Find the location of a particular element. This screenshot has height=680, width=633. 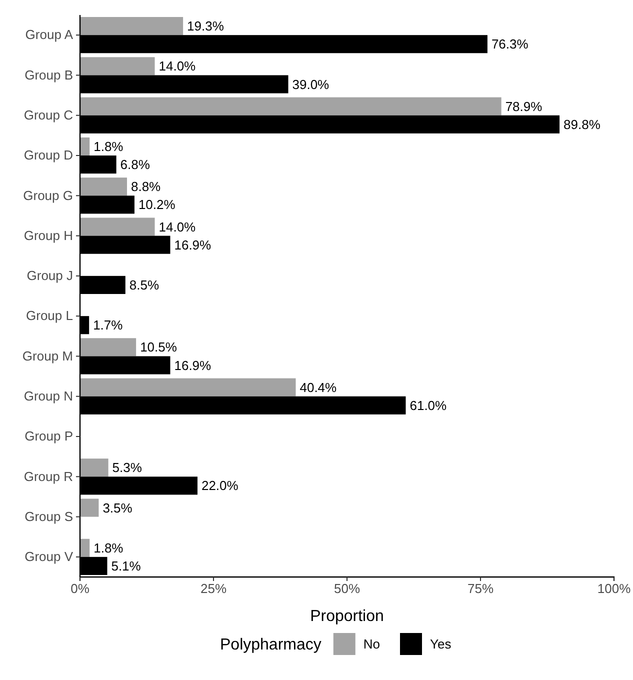

y-tick-label: Group C is located at coordinates (48, 115).